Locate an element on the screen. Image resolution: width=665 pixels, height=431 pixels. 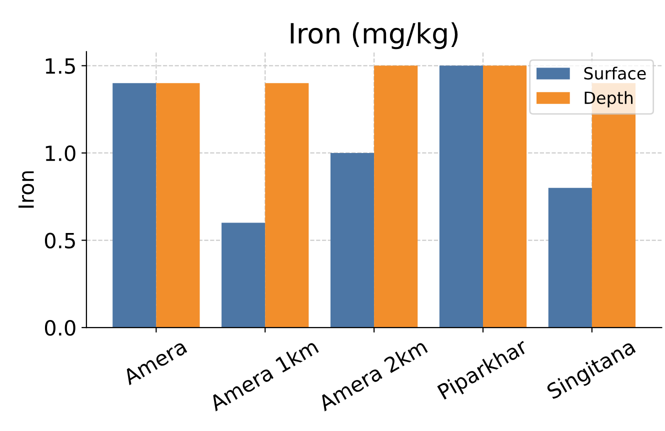
y-axis-title: Iron is located at coordinates (26, 189).